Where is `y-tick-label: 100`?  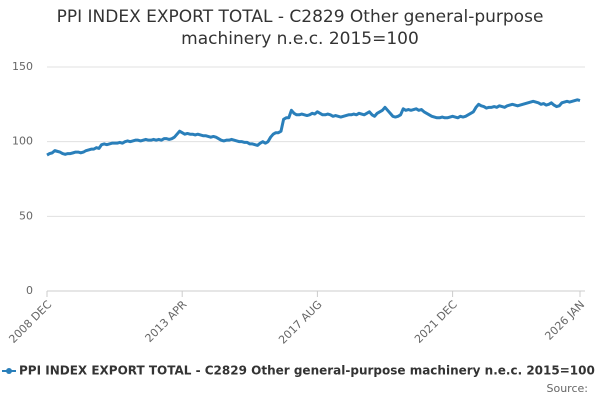
y-tick-label: 100 is located at coordinates (22, 141).